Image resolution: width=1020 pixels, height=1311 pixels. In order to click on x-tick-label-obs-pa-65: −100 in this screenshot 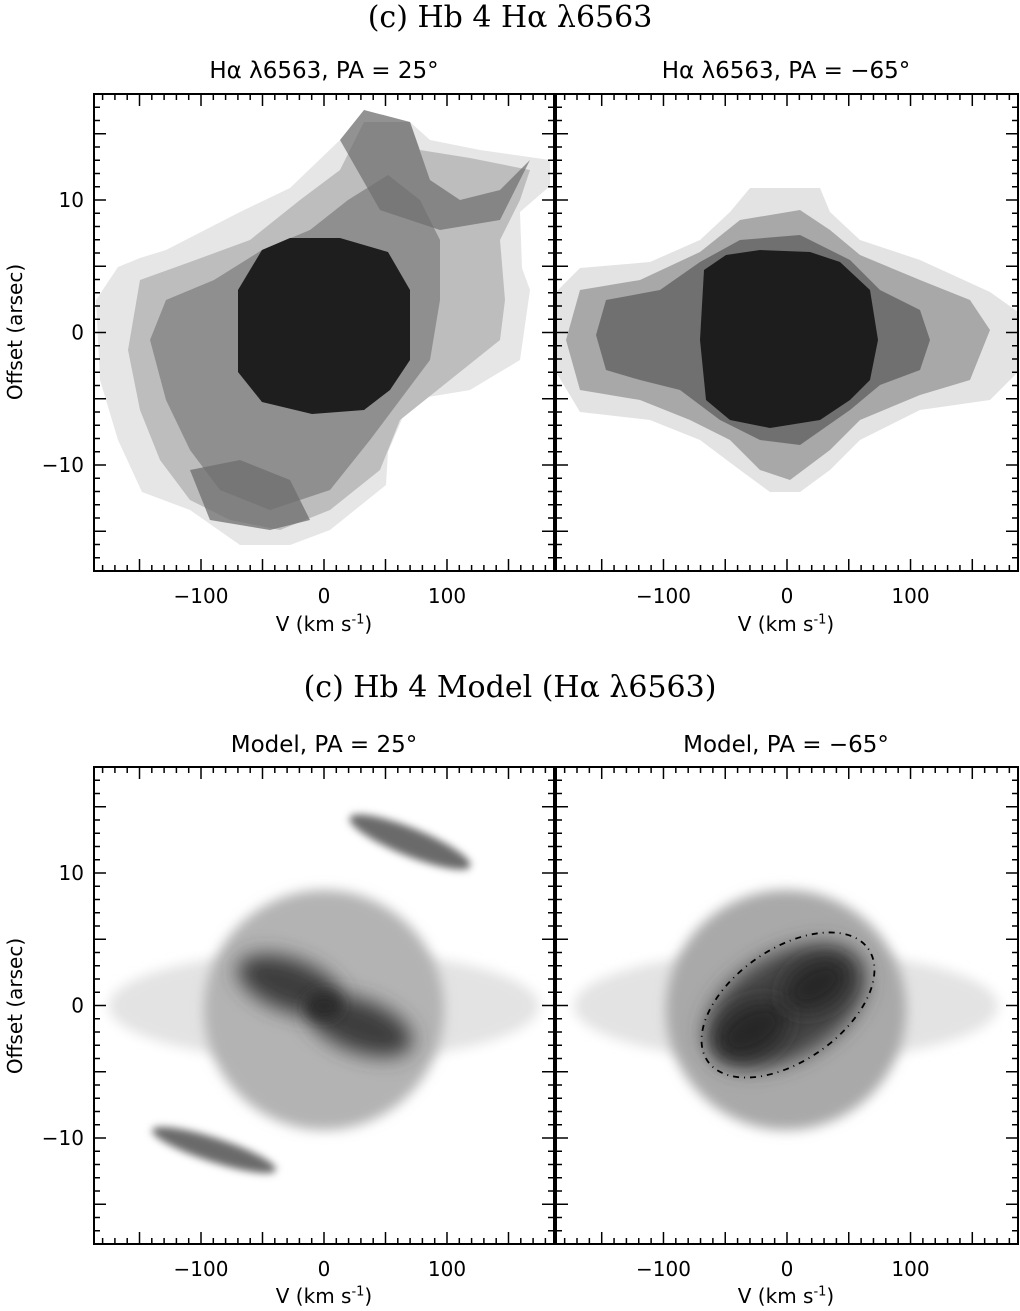, I will do `click(663, 596)`.